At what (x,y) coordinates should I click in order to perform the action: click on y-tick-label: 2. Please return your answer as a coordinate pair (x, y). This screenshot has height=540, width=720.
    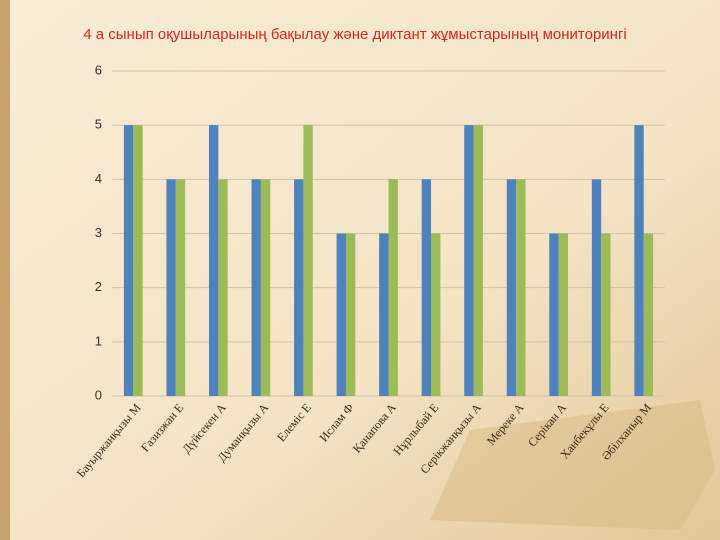
    Looking at the image, I should click on (98, 286).